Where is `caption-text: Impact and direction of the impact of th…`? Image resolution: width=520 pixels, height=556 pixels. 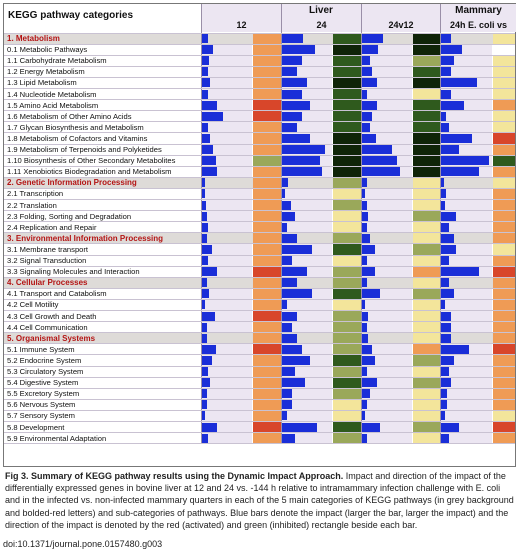
caption-text: Impact and direction of the impact of th… is located at coordinates (259, 500).